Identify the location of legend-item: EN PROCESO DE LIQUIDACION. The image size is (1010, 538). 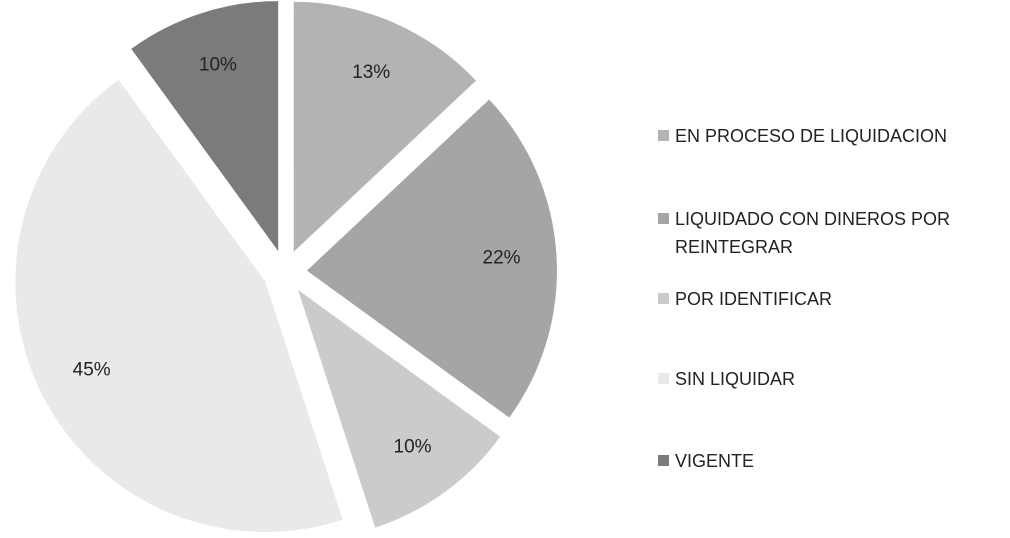
(816, 136).